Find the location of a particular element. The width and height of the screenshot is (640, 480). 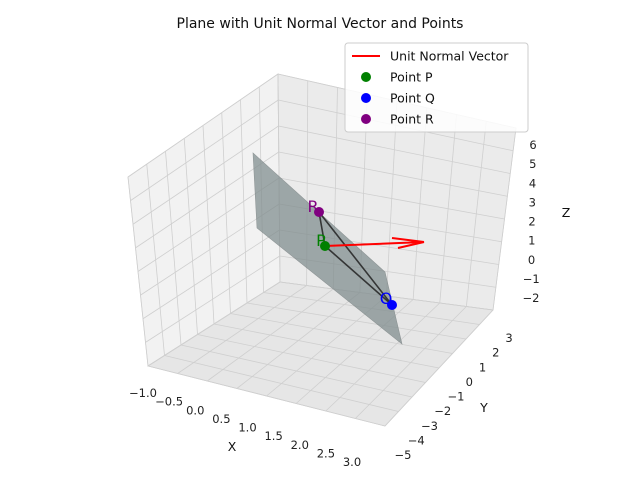

z-tick-label: 6 is located at coordinates (532, 145).